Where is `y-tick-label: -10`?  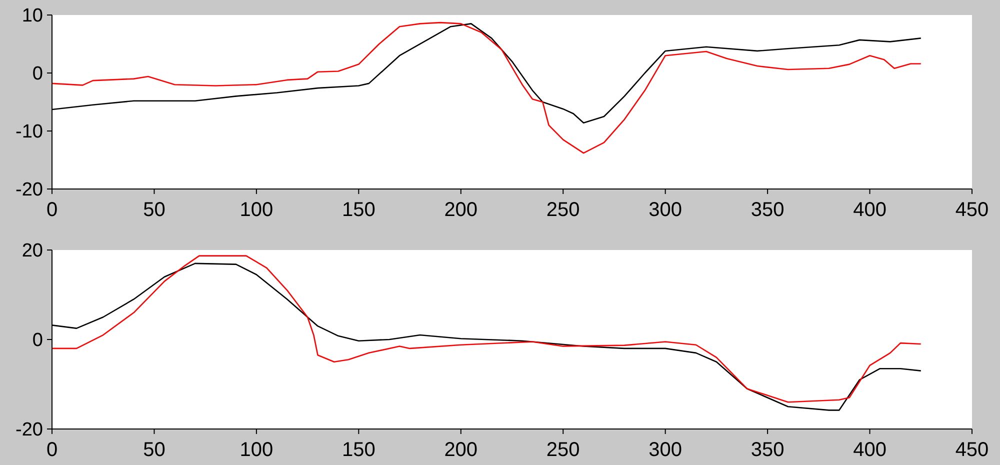
y-tick-label: -10 is located at coordinates (29, 132).